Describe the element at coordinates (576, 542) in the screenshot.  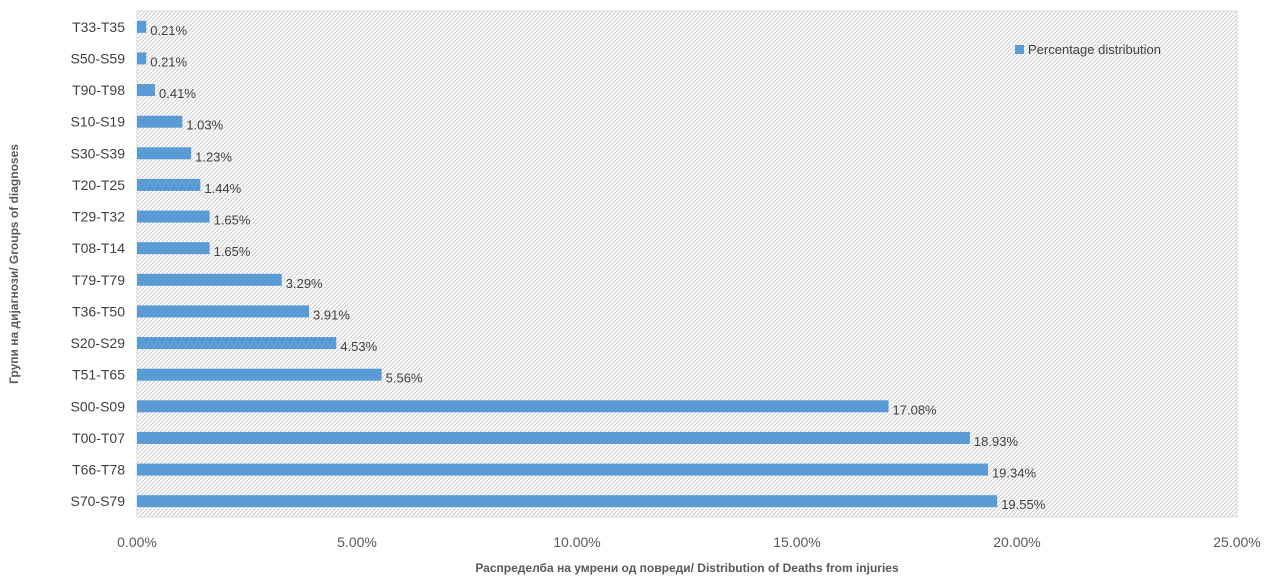
I see `x-tick-label: 10.00%` at that location.